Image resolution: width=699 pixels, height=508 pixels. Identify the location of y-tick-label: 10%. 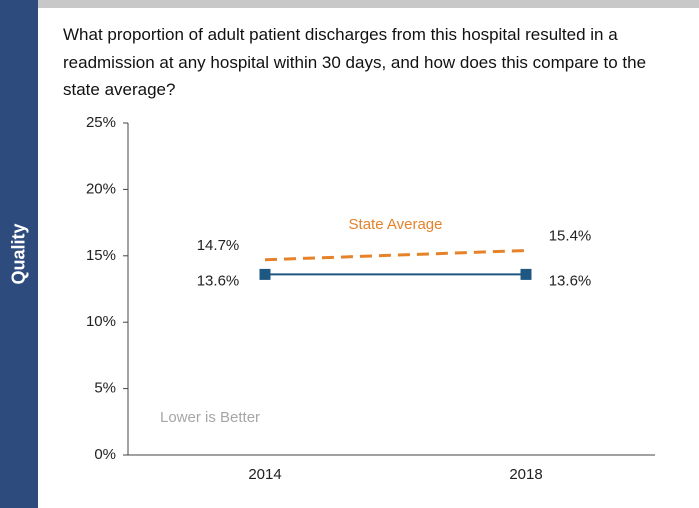
(101, 321).